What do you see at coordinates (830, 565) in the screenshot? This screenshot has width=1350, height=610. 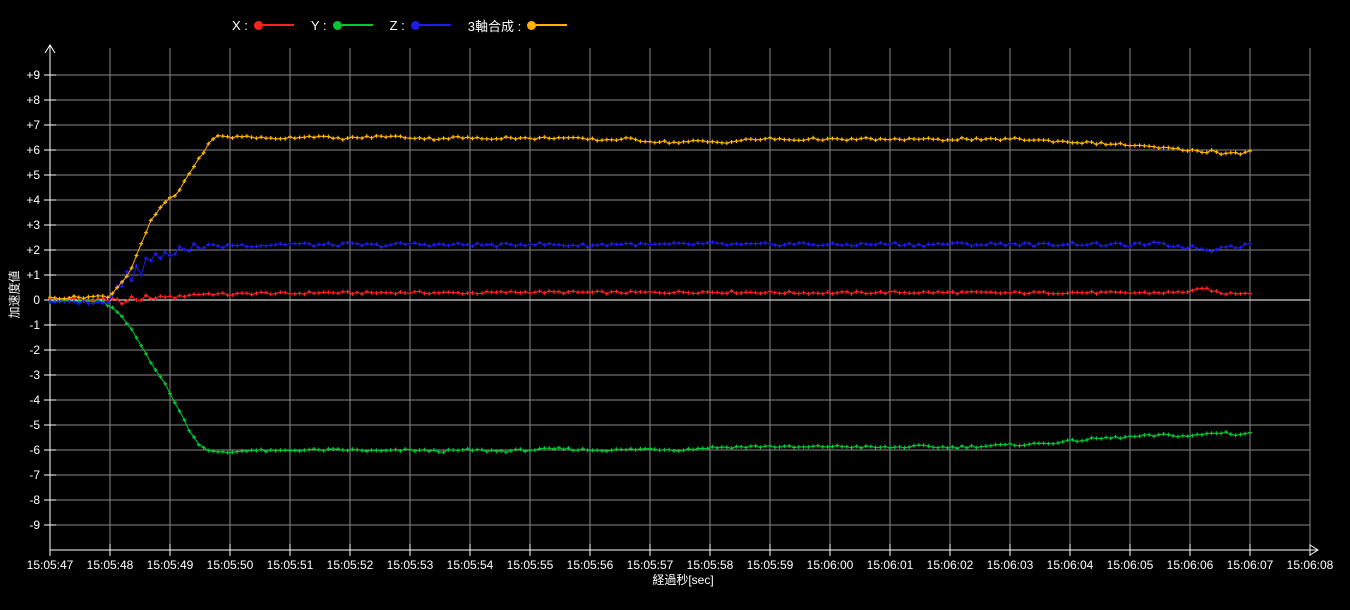 I see `x-tick-label: 15:06:00` at bounding box center [830, 565].